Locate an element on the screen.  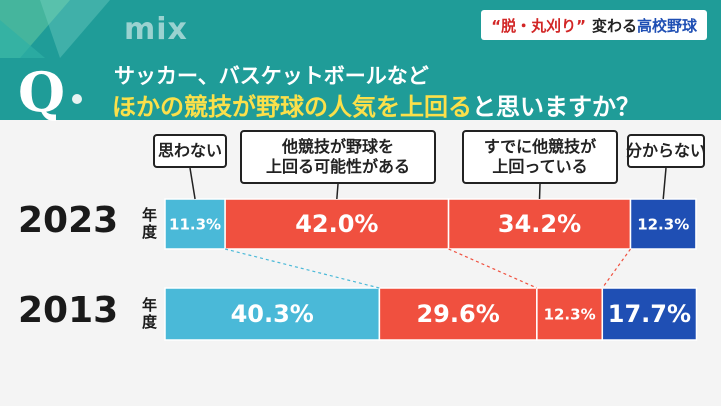
legend-text: 上回っている is located at coordinates (540, 166).